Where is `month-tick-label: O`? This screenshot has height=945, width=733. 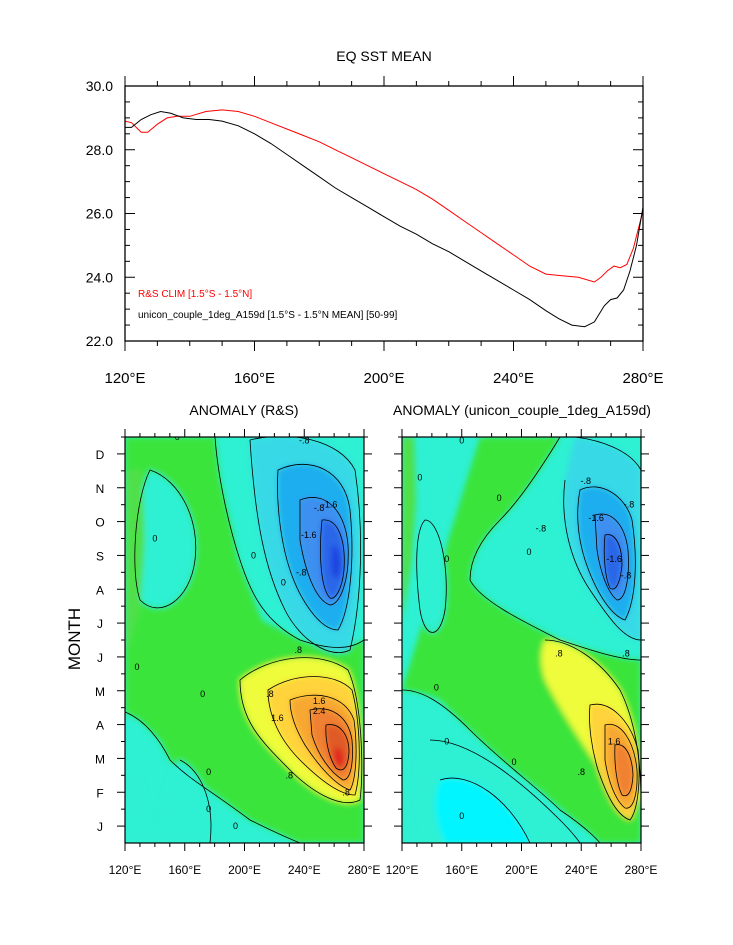
month-tick-label: O is located at coordinates (99, 523).